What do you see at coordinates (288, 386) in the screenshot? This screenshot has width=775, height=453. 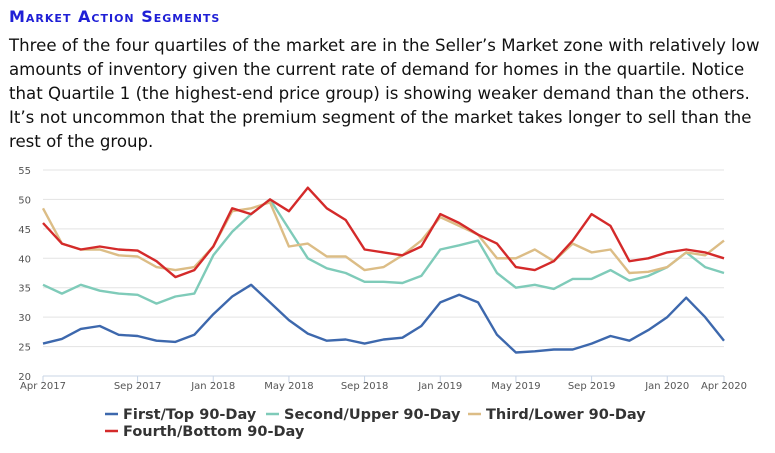 I see `x-tick-label: May 2018` at bounding box center [288, 386].